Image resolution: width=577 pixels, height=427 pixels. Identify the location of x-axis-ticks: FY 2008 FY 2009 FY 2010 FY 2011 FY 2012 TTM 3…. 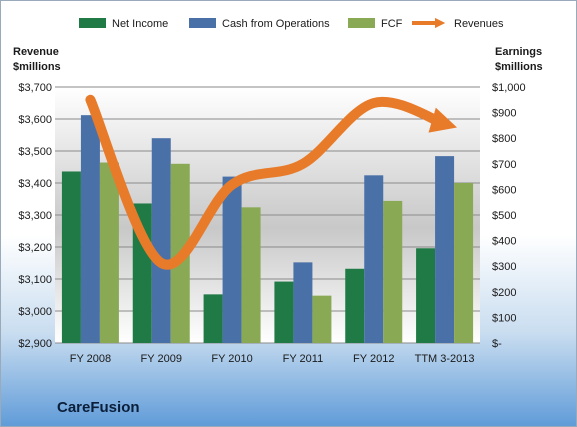
(272, 359).